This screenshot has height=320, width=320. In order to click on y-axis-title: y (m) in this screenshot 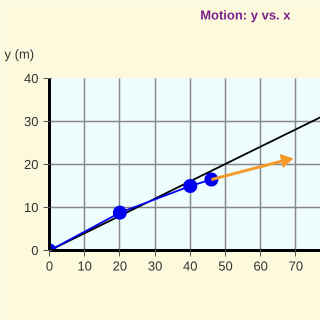, I will do `click(19, 54)`.